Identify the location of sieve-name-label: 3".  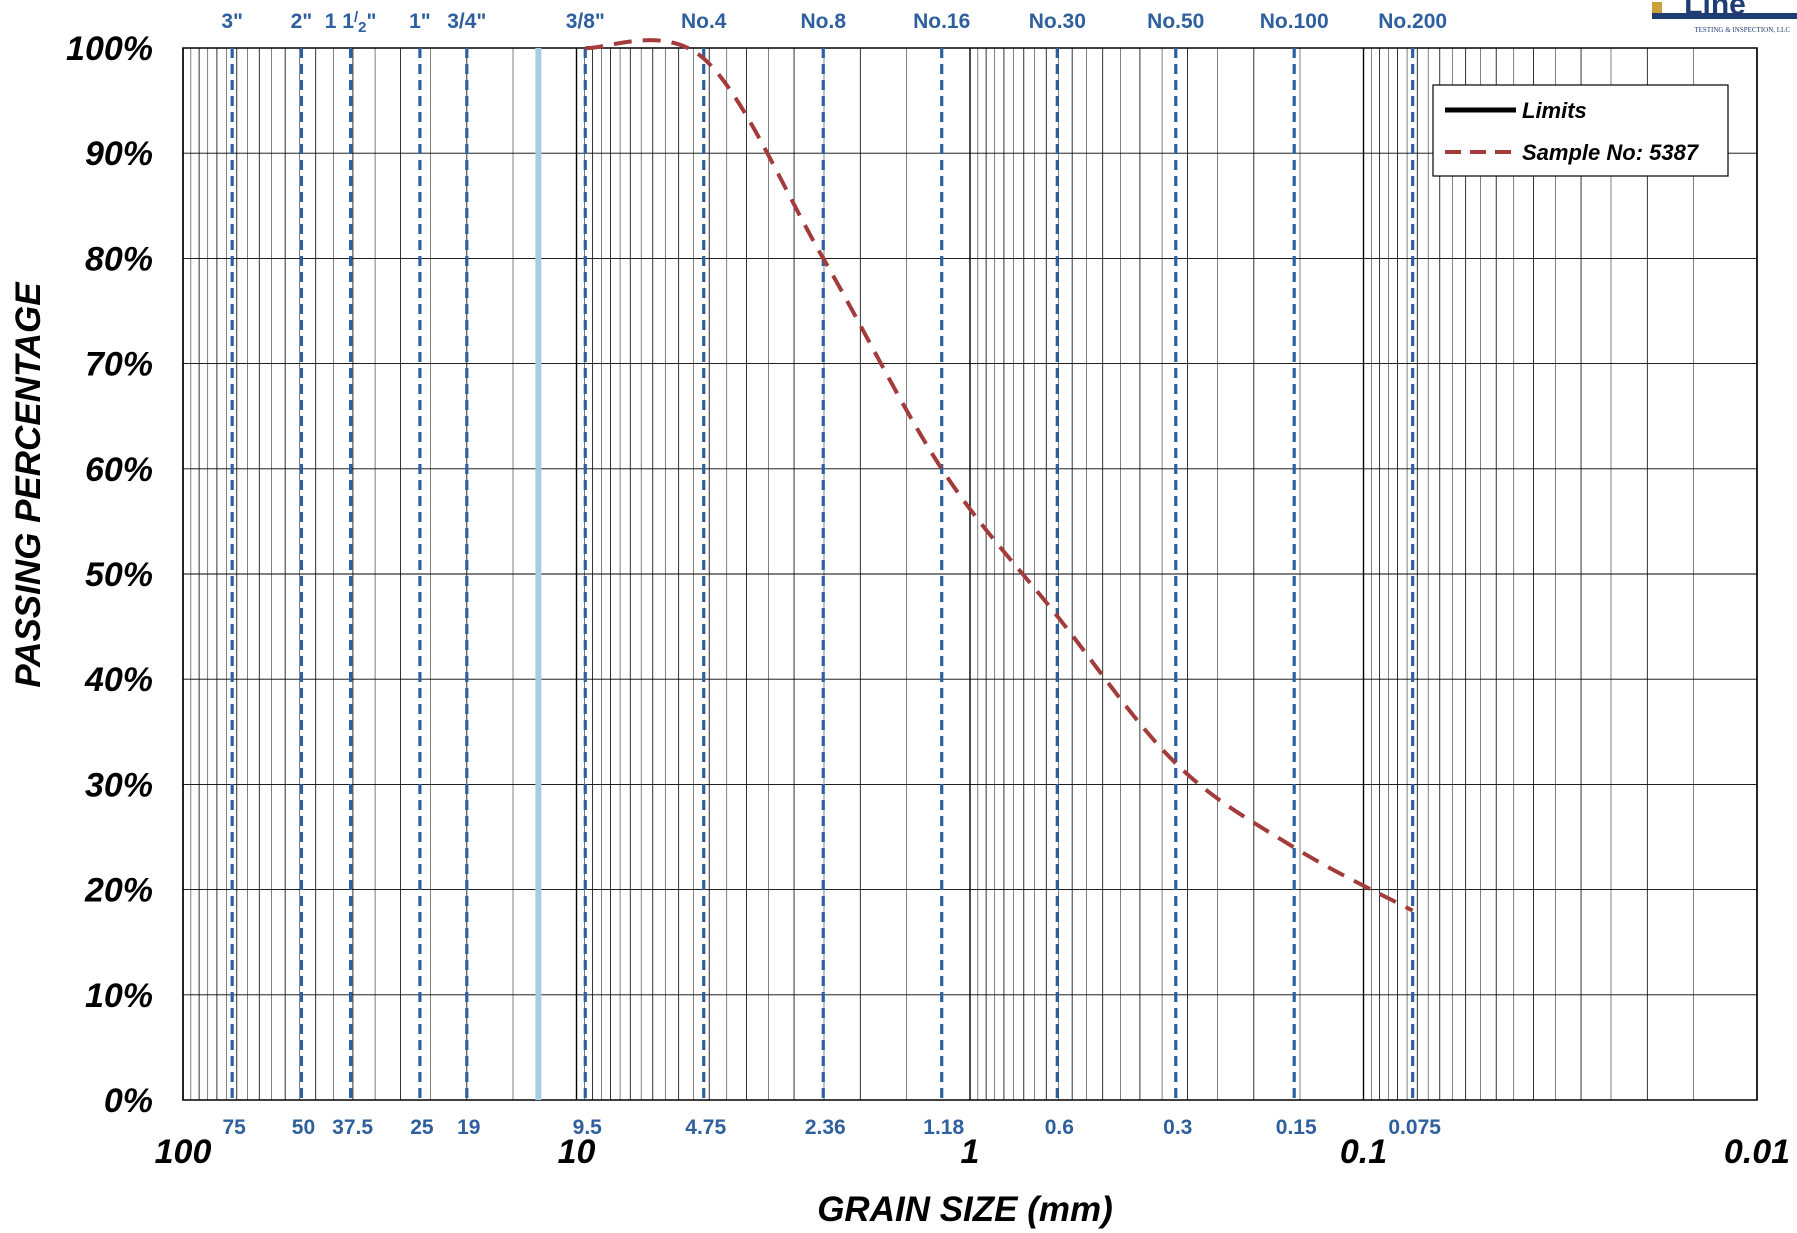
(232, 21).